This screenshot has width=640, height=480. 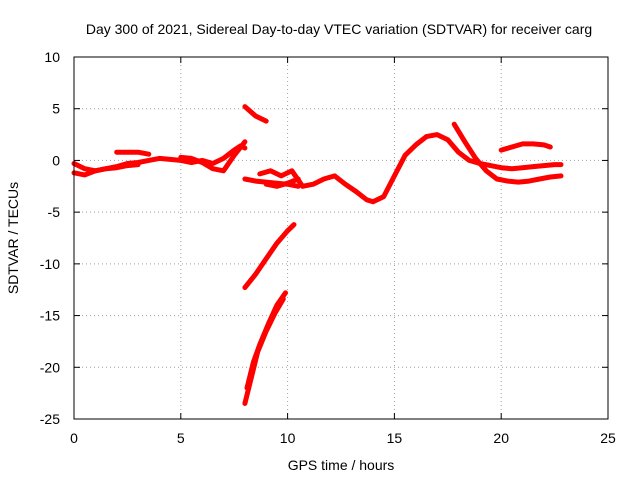 What do you see at coordinates (50, 264) in the screenshot?
I see `y-tick-label: -10` at bounding box center [50, 264].